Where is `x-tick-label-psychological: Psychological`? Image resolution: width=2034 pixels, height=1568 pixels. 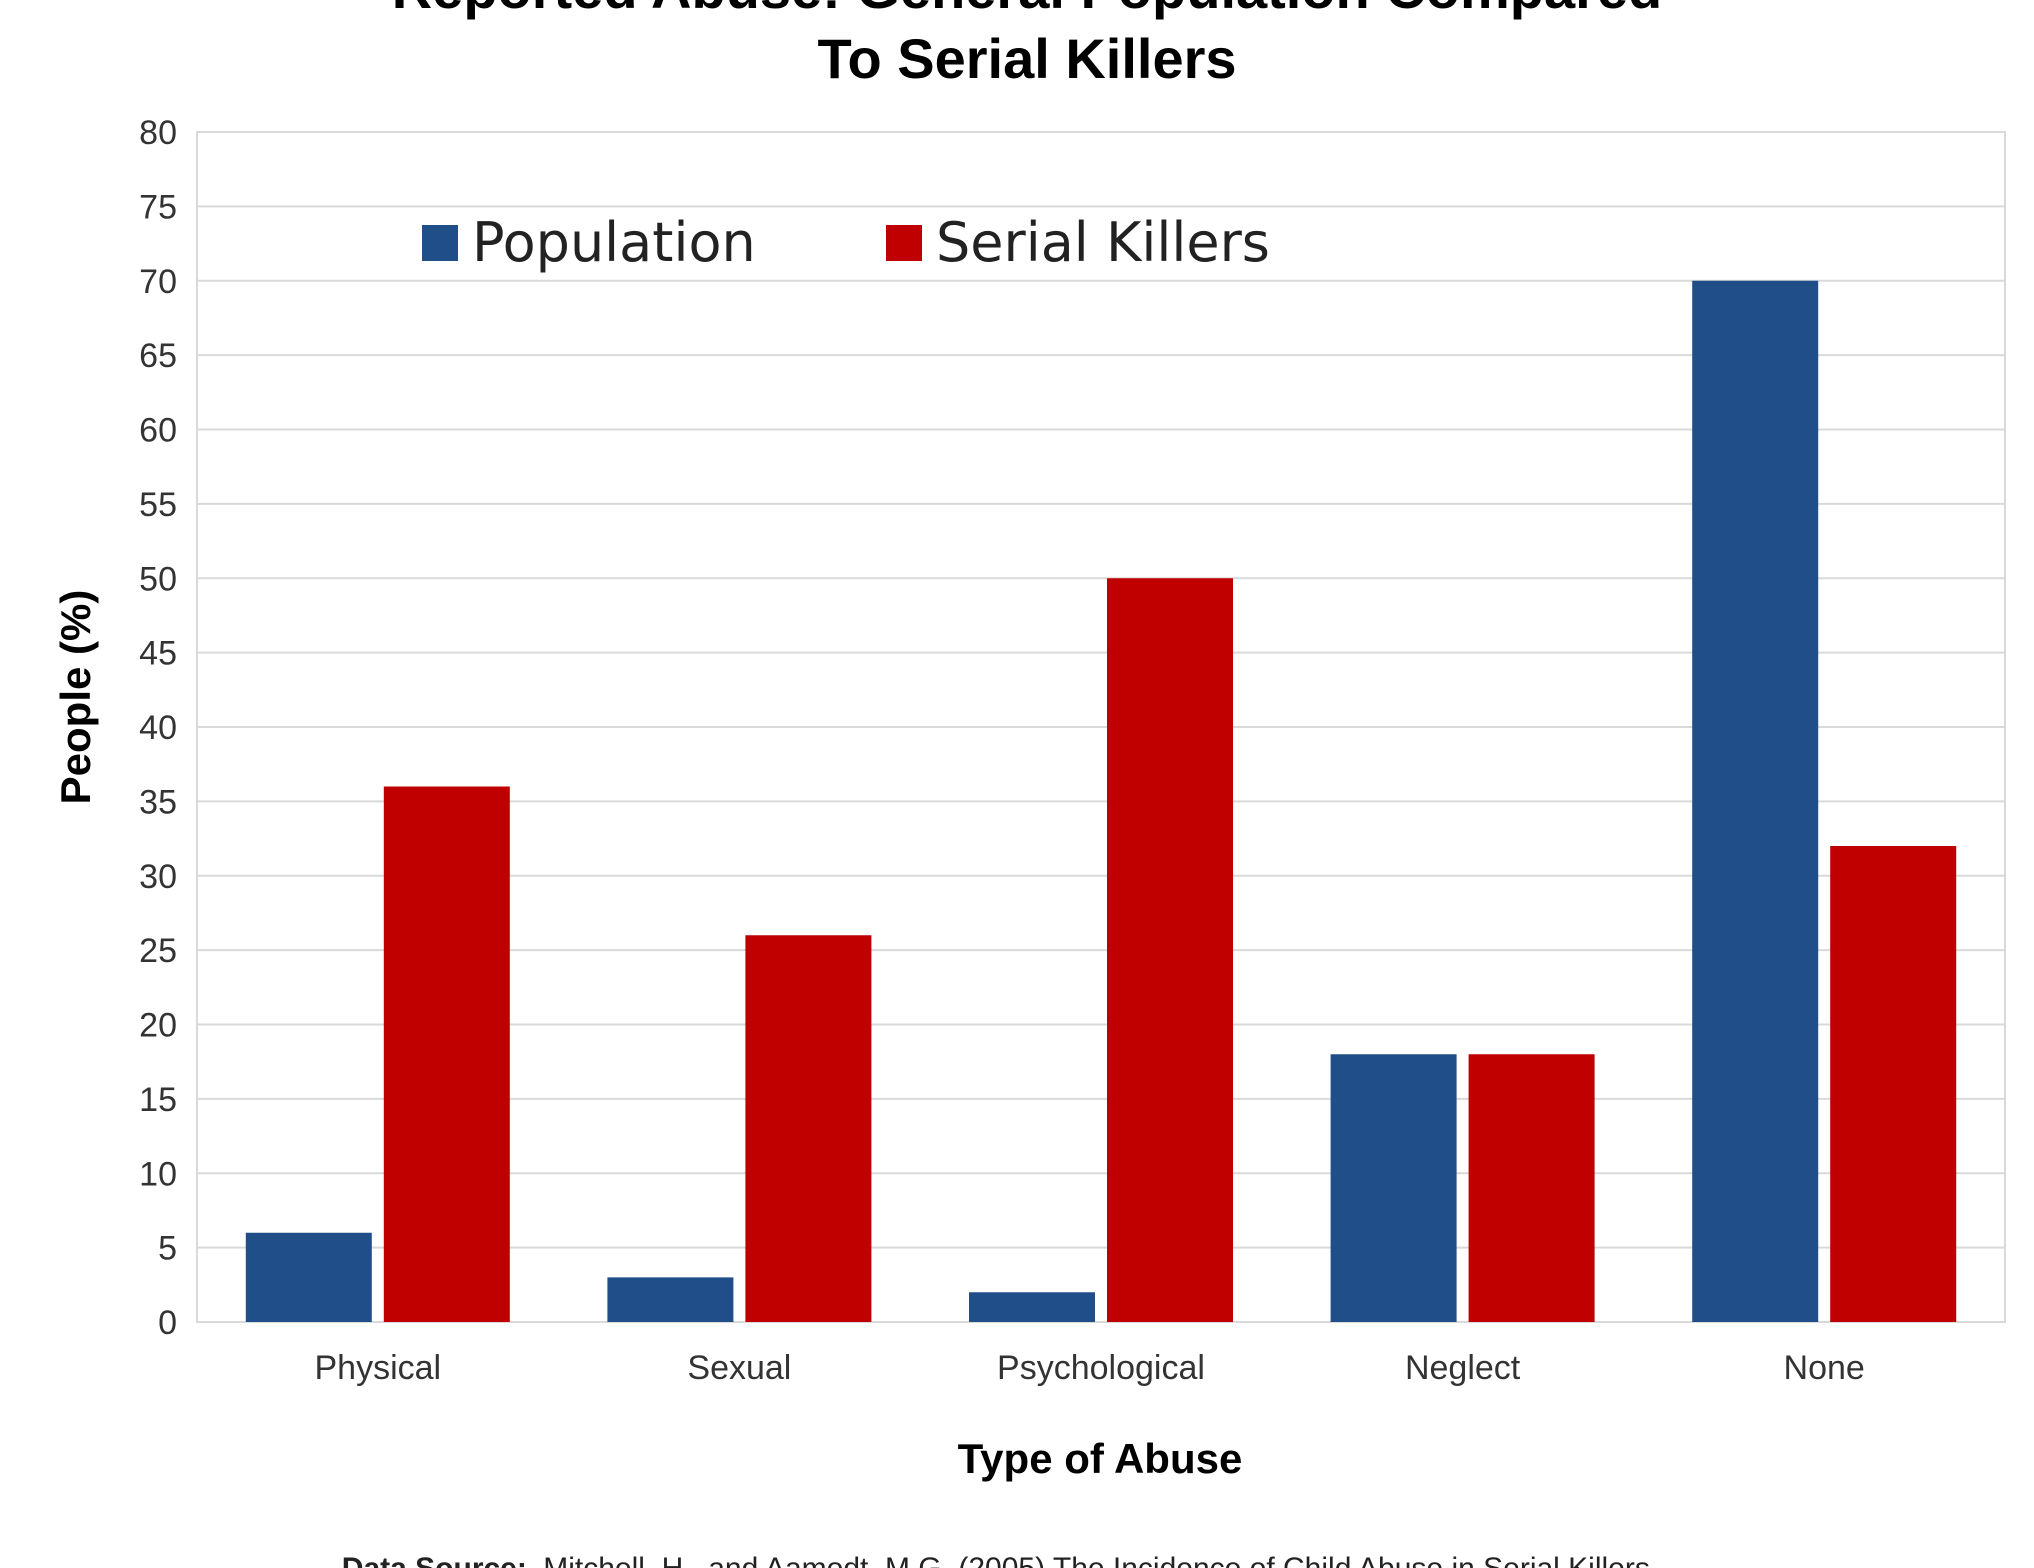 x-tick-label-psychological: Psychological is located at coordinates (1101, 1368).